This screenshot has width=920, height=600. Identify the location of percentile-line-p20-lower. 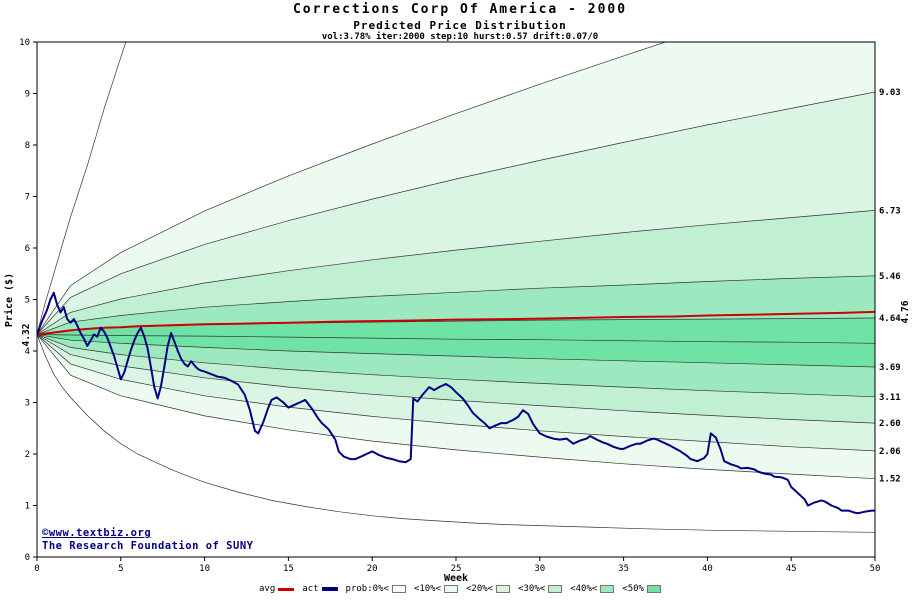
(456, 379).